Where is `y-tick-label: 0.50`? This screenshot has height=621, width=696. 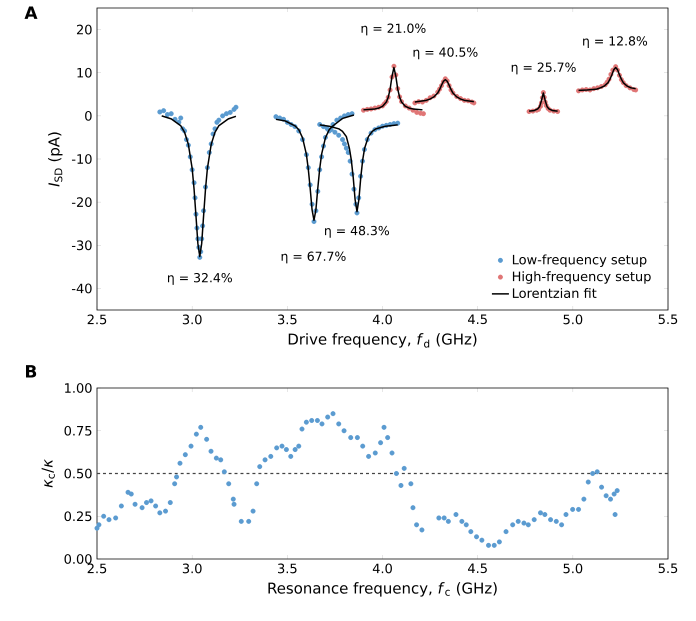
y-tick-label: 0.50 is located at coordinates (78, 473).